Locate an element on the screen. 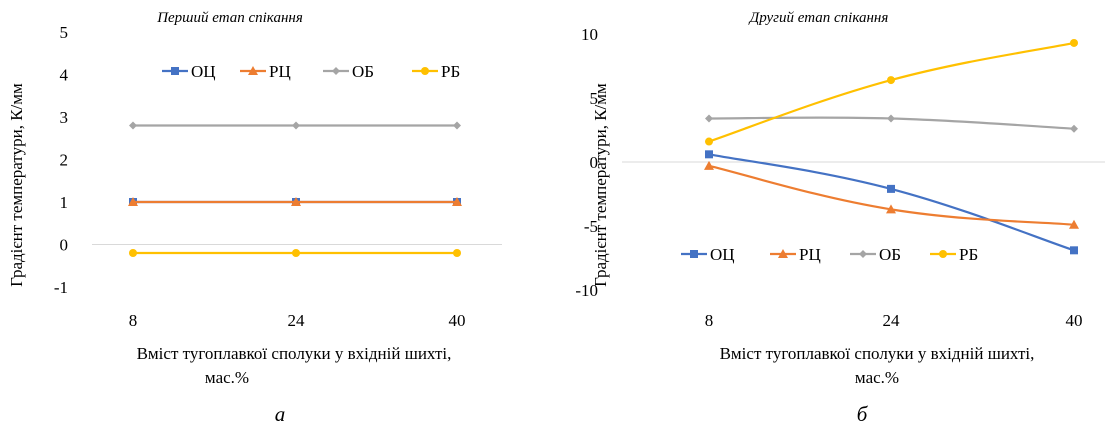 This screenshot has height=430, width=1110. y-tick-label: 2 is located at coordinates (64, 160).